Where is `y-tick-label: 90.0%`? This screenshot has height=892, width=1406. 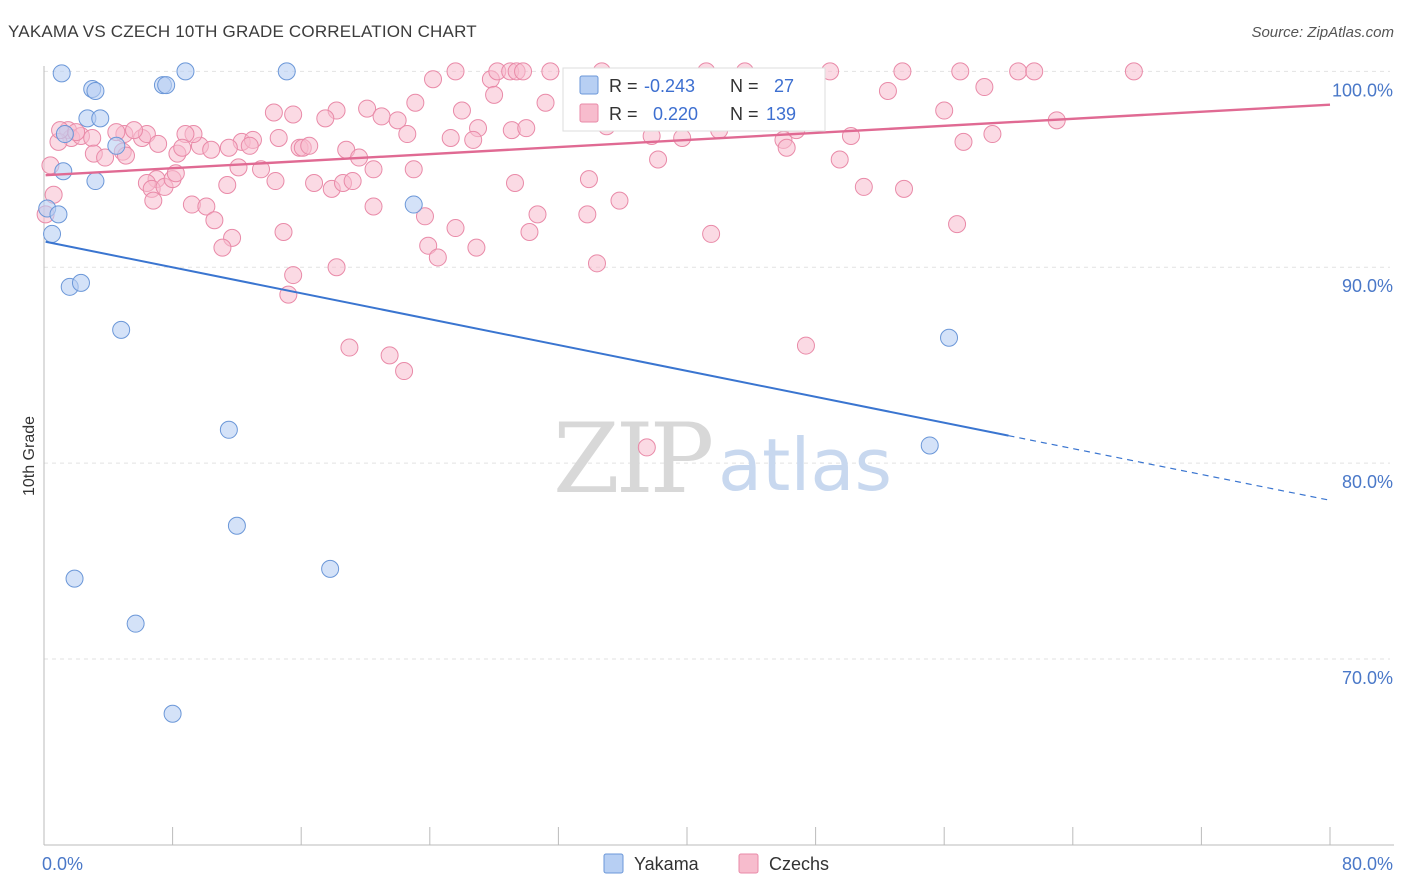
y-tick-label: 90.0% is located at coordinates (1367, 286).